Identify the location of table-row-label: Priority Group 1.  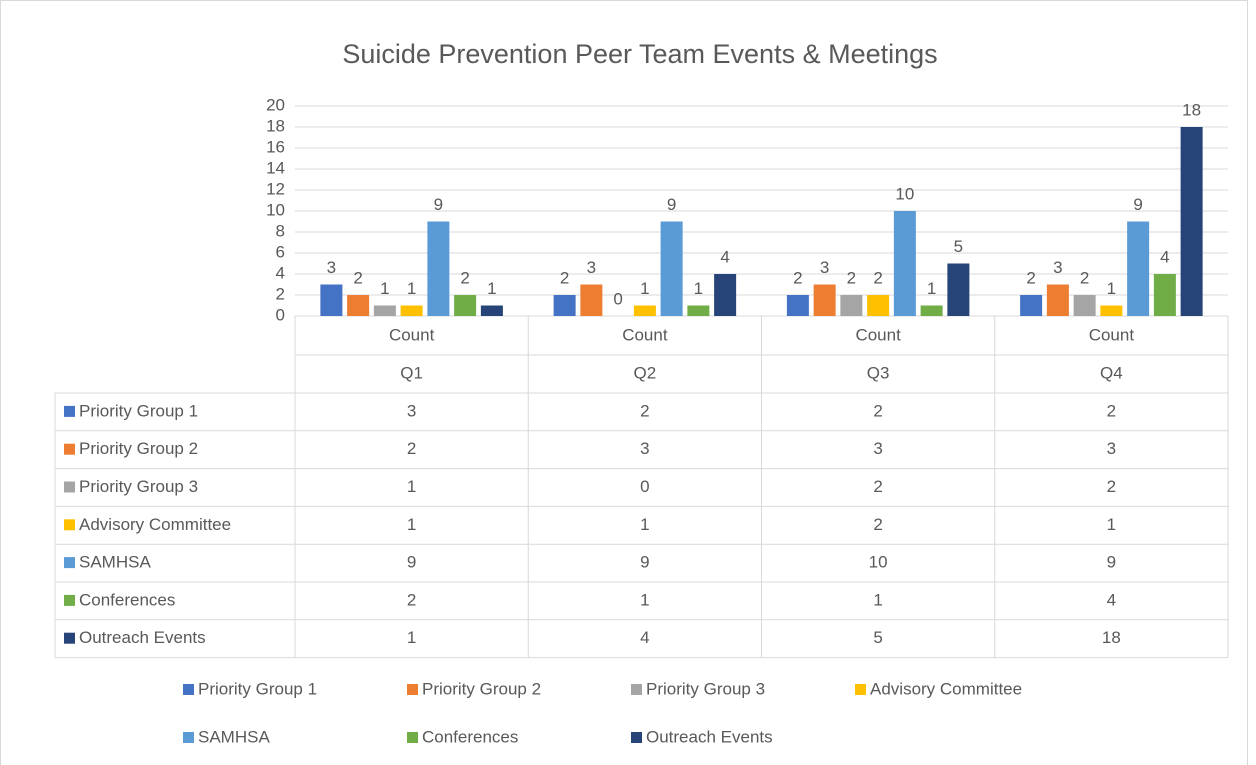
(138, 410).